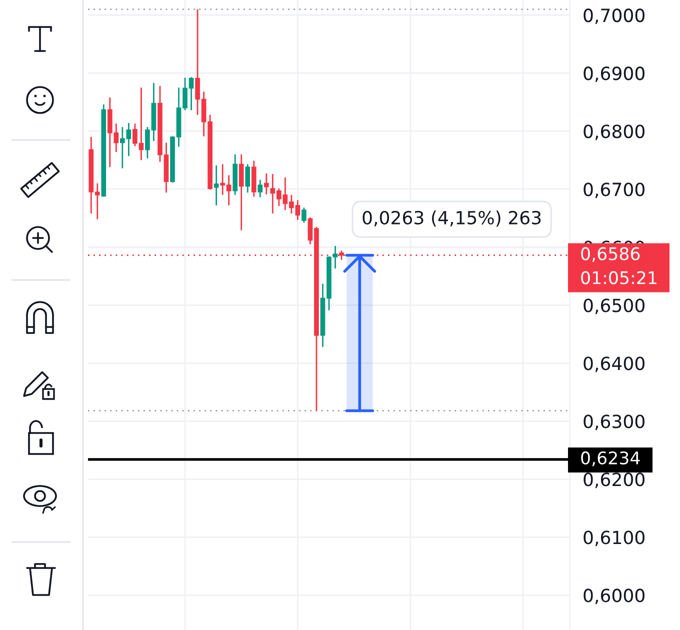 Image resolution: width=680 pixels, height=630 pixels. What do you see at coordinates (614, 596) in the screenshot?
I see `y-tick-label: 0,6000` at bounding box center [614, 596].